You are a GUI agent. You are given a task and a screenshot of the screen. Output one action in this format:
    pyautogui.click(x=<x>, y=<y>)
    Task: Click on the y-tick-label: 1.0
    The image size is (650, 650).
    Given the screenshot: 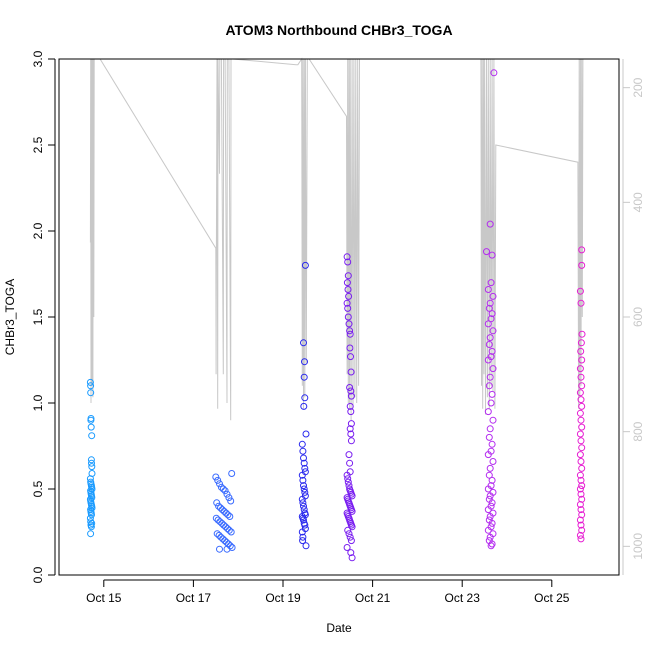 What is the action you would take?
    pyautogui.click(x=38, y=402)
    